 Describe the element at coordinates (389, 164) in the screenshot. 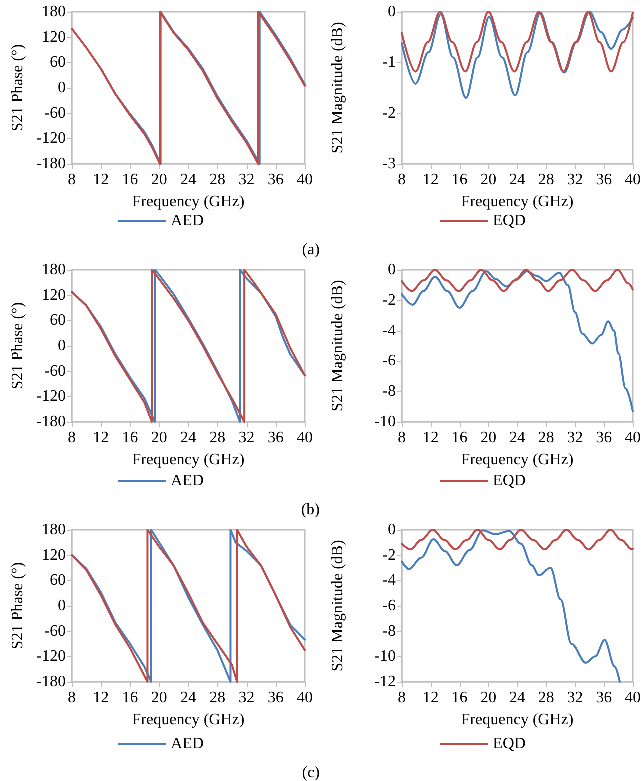

I see `y-tick-label: -3` at that location.